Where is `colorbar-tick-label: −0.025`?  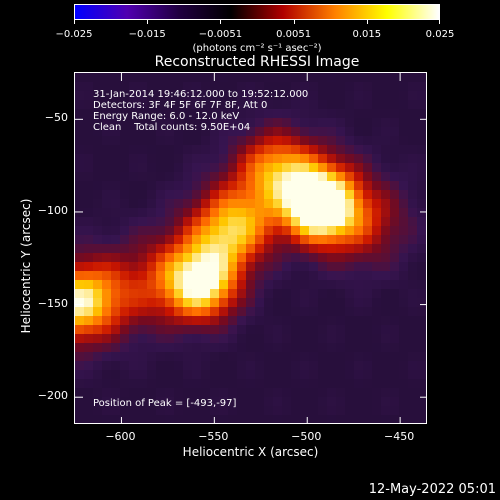 colorbar-tick-label: −0.025 is located at coordinates (74, 34).